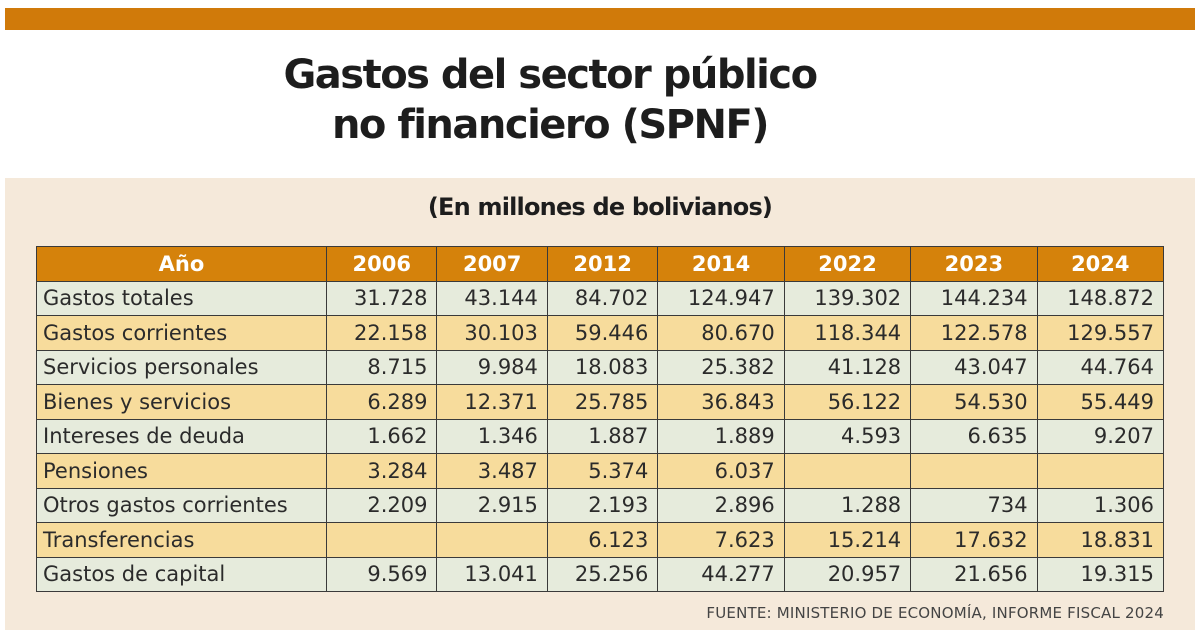  I want to click on value-cell: 148.872, so click(1100, 298).